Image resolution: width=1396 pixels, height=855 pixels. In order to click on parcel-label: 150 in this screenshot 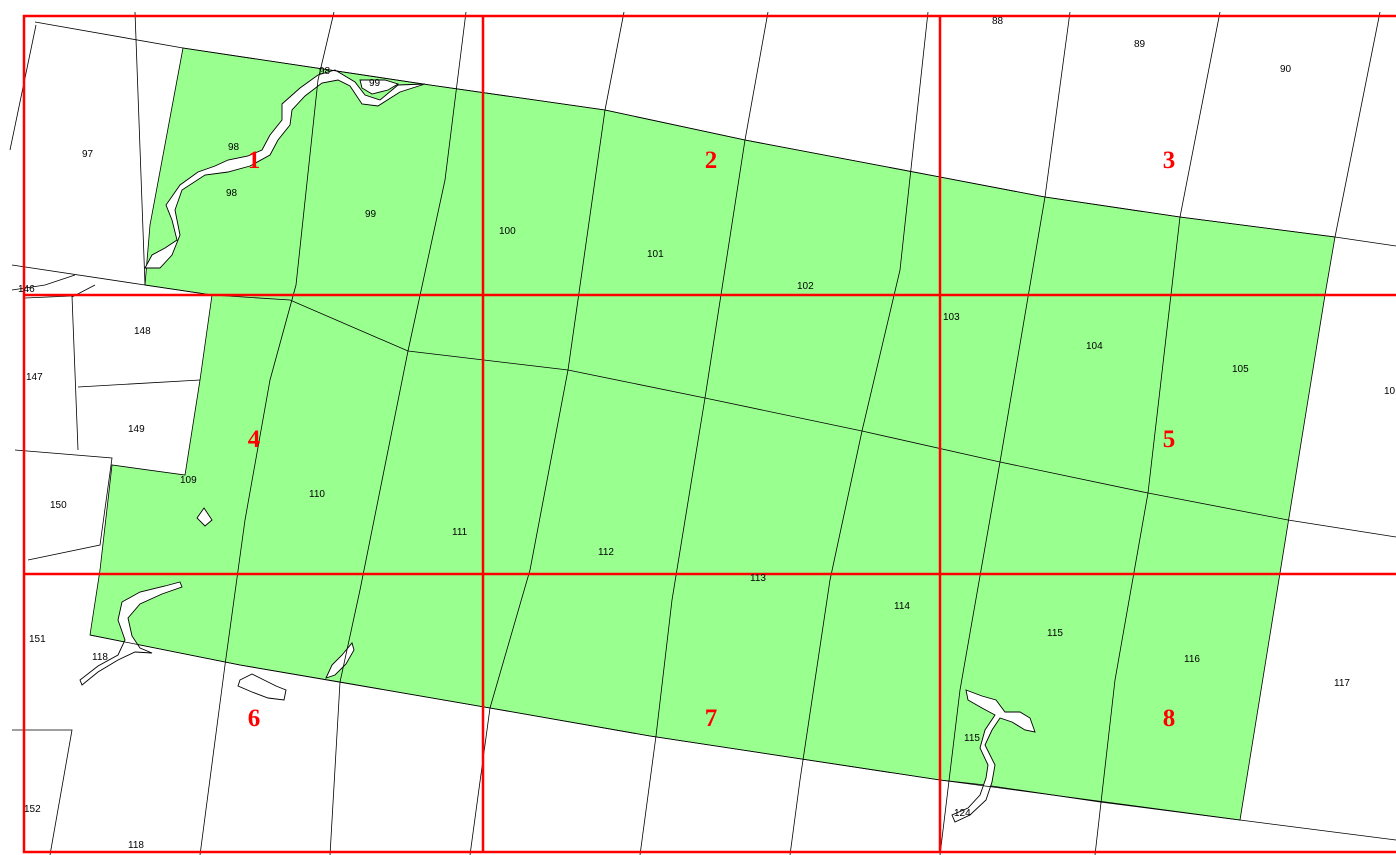, I will do `click(58, 505)`.